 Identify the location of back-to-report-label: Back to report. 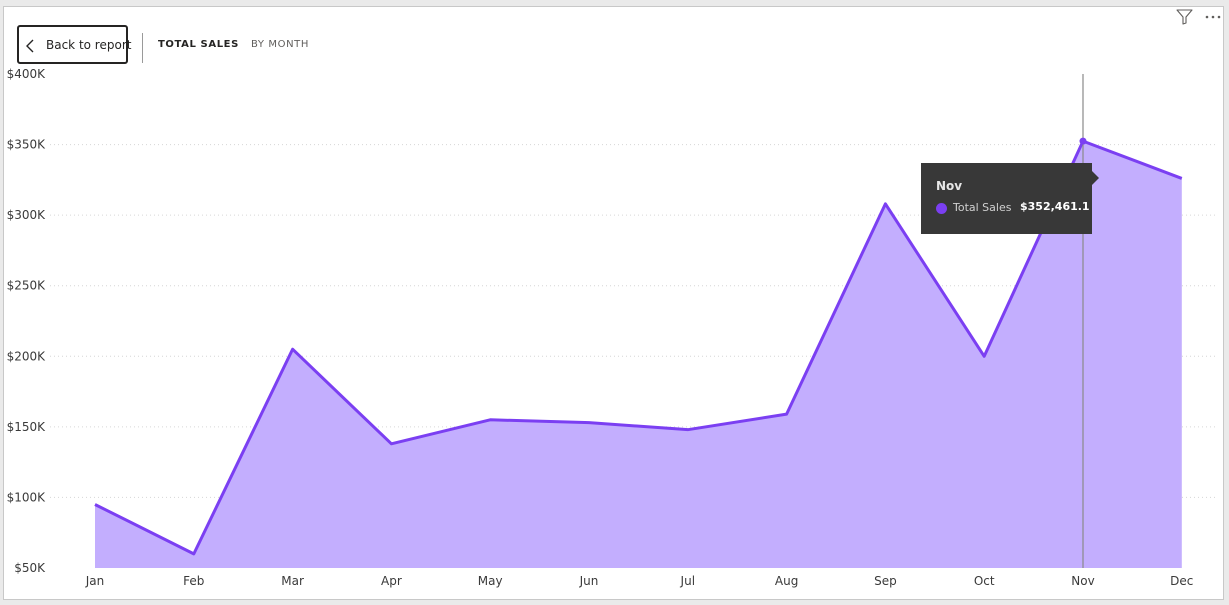
(89, 45).